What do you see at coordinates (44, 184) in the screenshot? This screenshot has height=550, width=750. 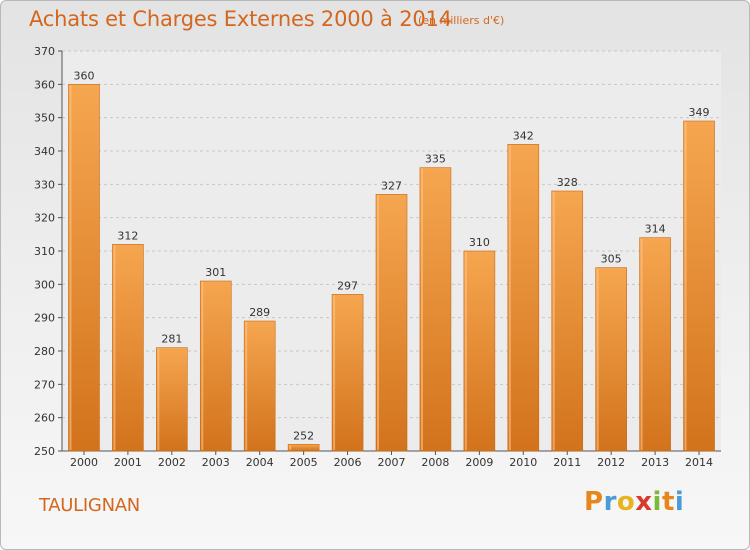 I see `y-tick-label: 330` at bounding box center [44, 184].